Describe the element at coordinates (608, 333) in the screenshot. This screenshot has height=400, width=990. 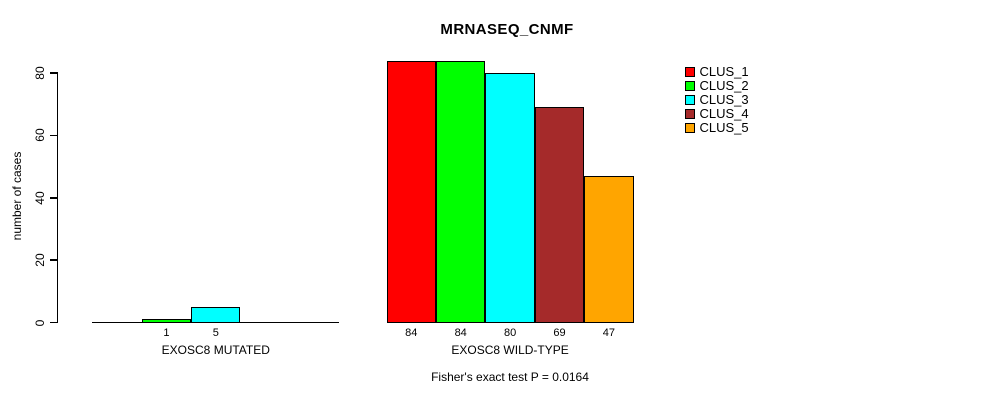
I see `bar-value-label: 47` at that location.